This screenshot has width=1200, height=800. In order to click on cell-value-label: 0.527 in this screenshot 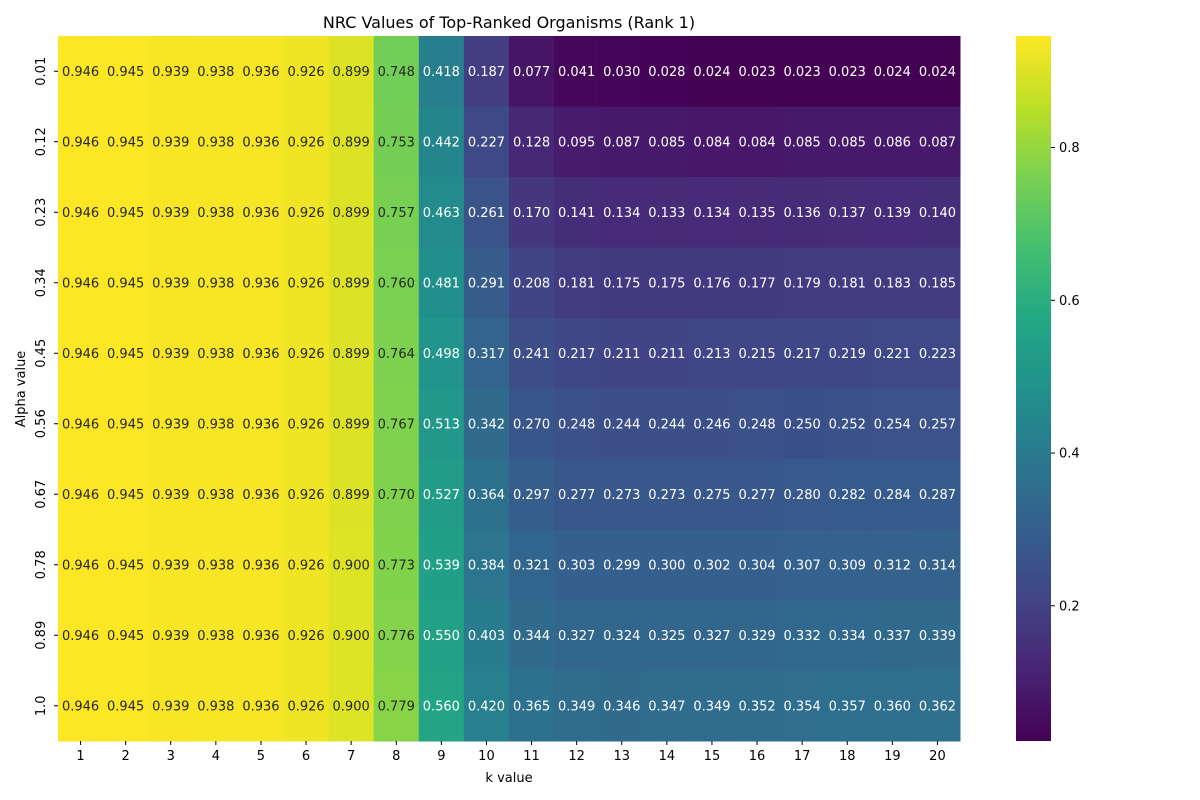, I will do `click(441, 495)`.